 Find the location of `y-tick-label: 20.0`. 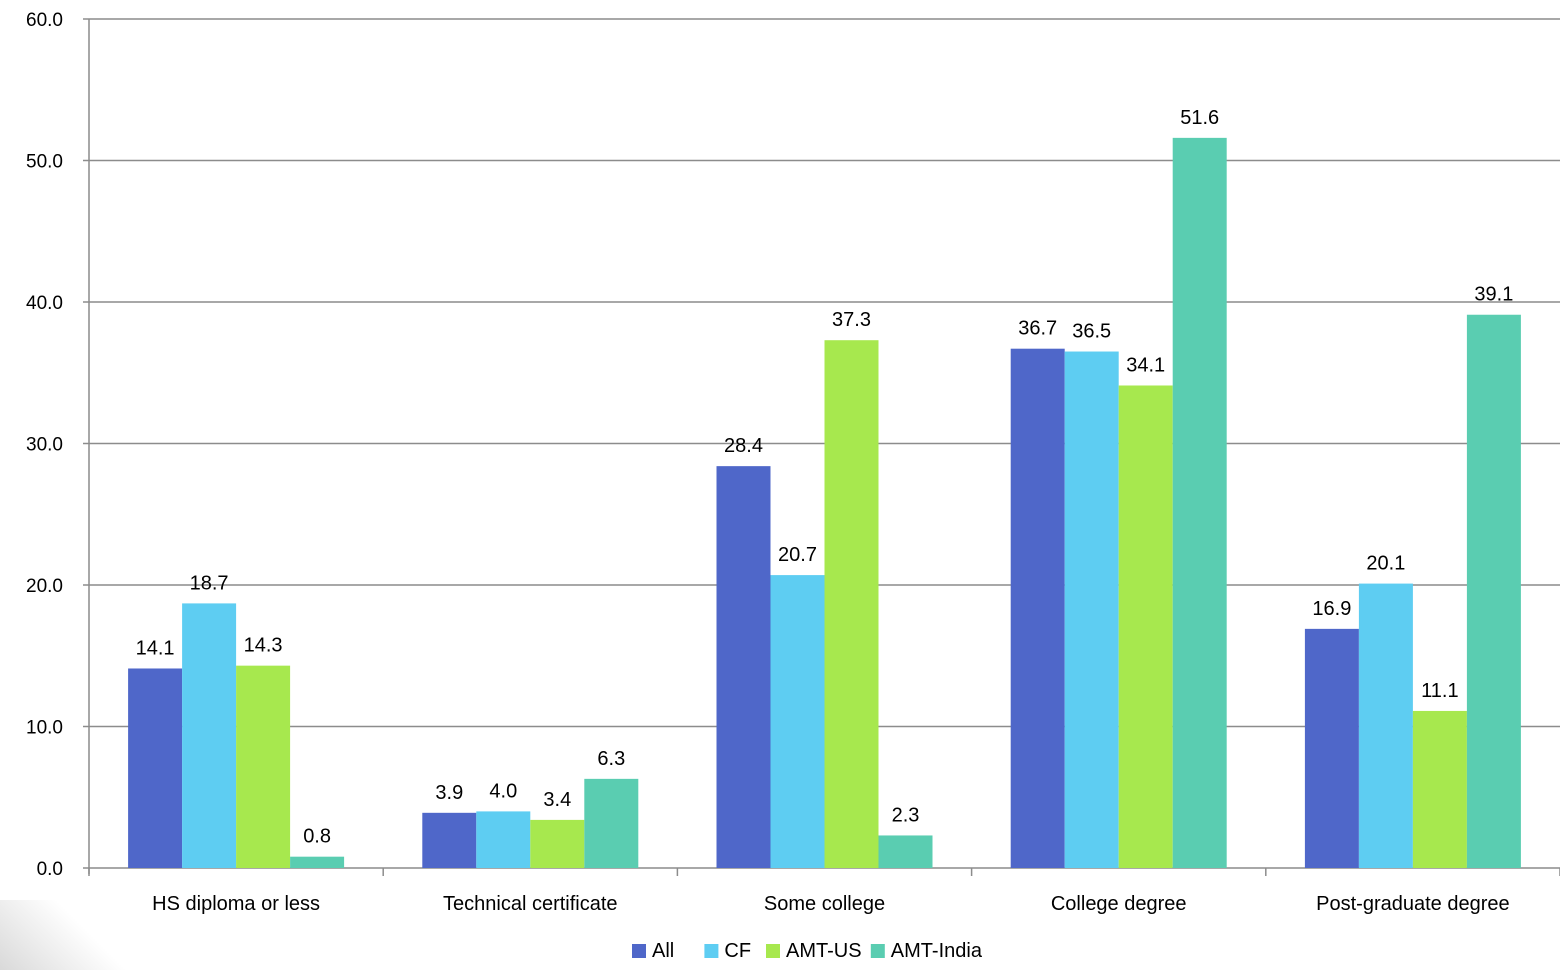

y-tick-label: 20.0 is located at coordinates (44, 586).